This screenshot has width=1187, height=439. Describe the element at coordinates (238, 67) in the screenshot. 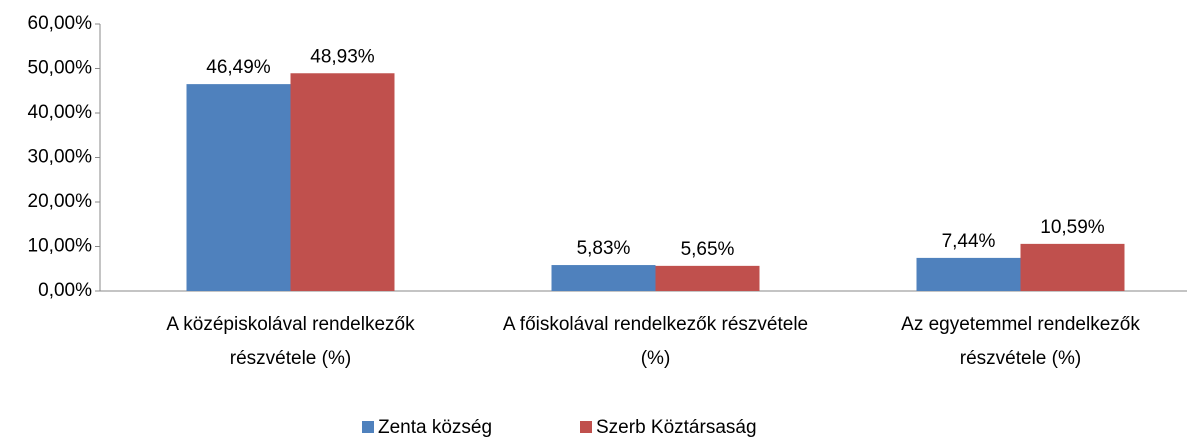

I see `value-label: 46,49%` at that location.